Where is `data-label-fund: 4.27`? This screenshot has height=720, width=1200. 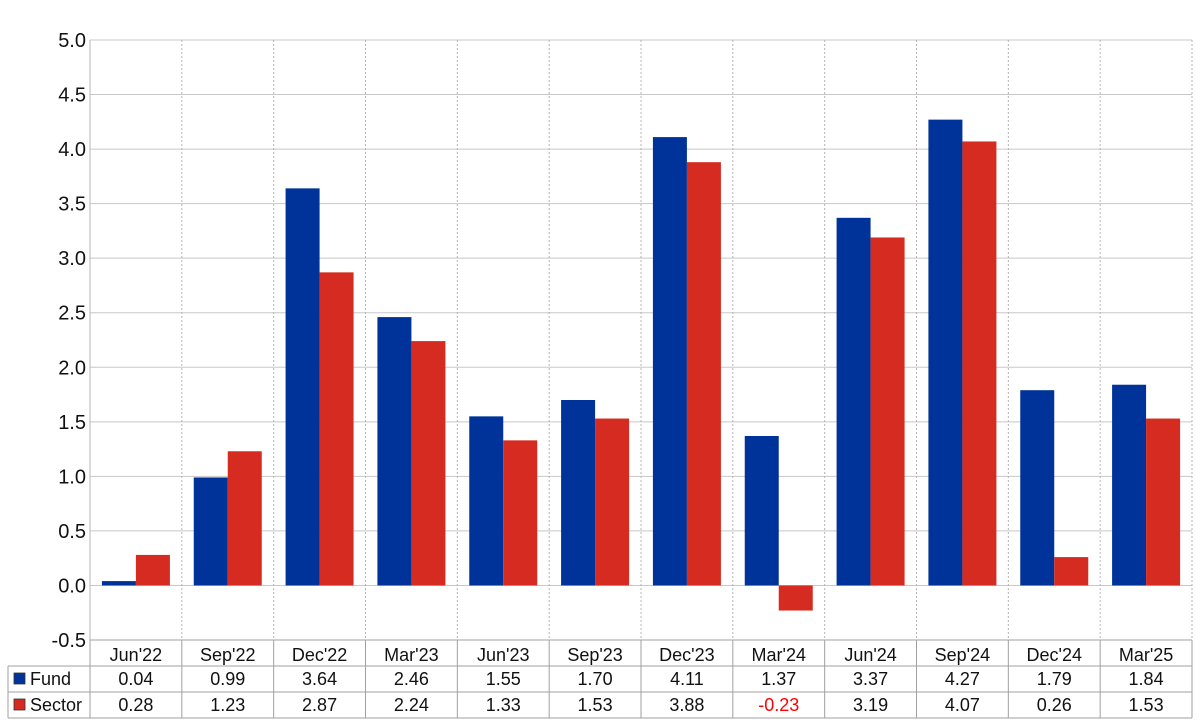
data-label-fund: 4.27 is located at coordinates (962, 679).